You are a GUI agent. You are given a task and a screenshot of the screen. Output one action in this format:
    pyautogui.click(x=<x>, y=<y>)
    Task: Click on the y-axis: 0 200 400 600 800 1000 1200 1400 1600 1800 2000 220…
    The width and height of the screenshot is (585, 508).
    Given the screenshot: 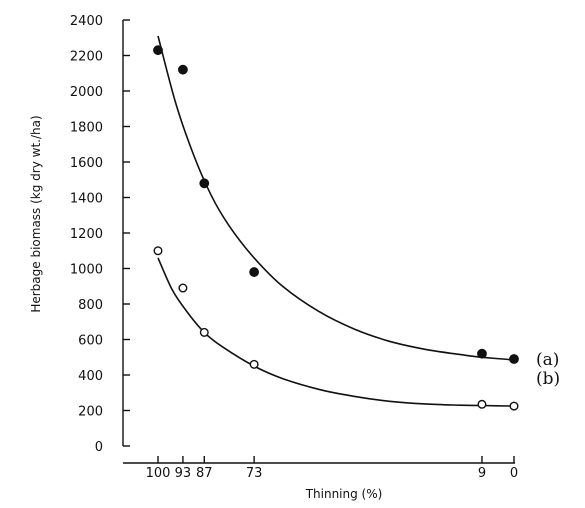 What is the action you would take?
    pyautogui.click(x=100, y=234)
    